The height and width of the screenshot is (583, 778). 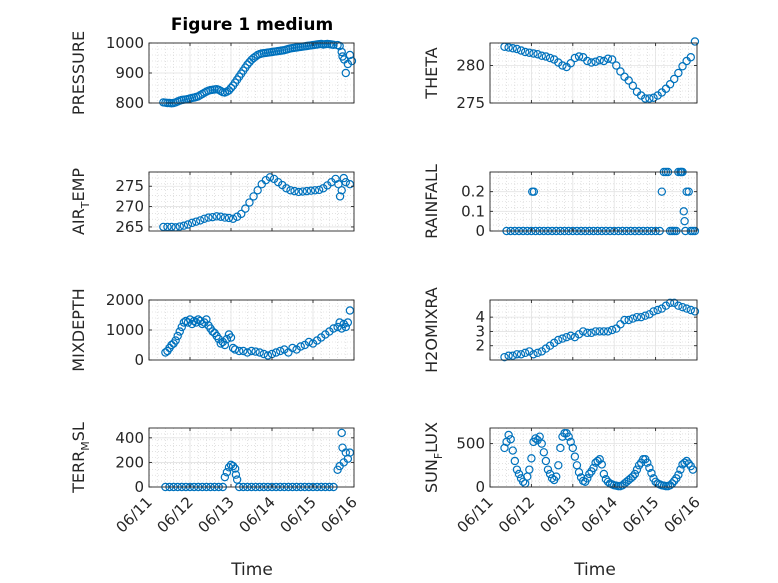 I want to click on y-axis-label-base: RAINFALL, so click(x=431, y=201).